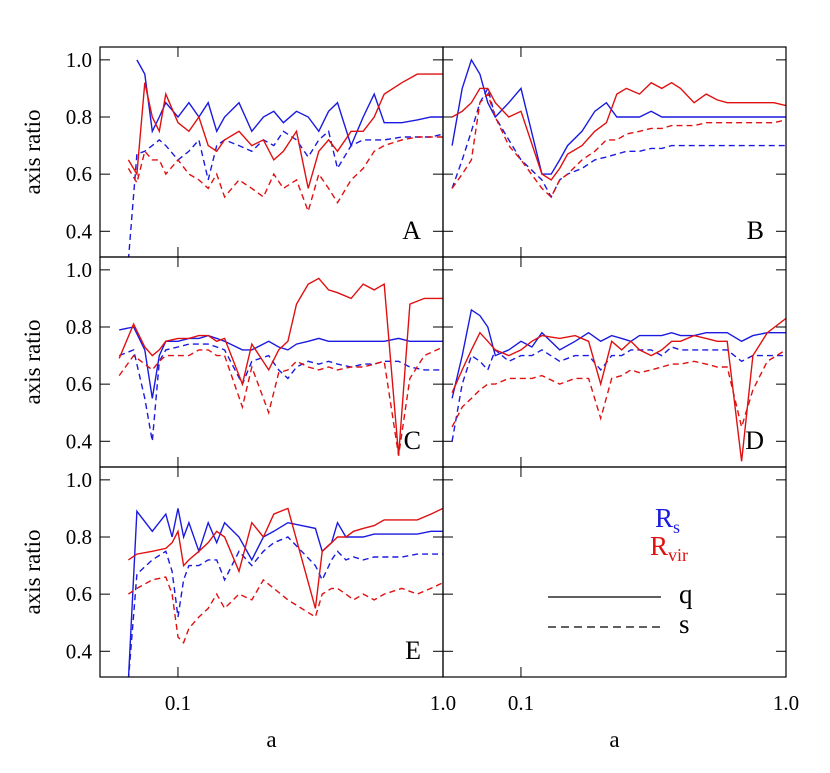 The width and height of the screenshot is (830, 773). I want to click on legend-label: q, so click(686, 594).